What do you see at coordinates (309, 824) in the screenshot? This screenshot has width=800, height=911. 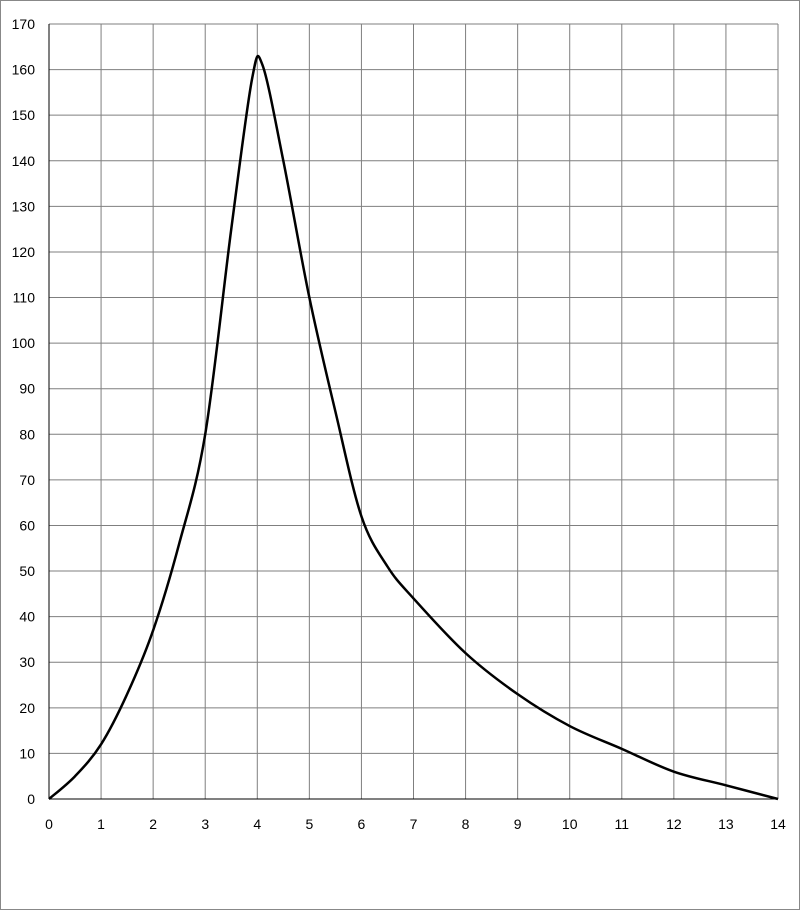 I see `x-tick-label: 5` at bounding box center [309, 824].